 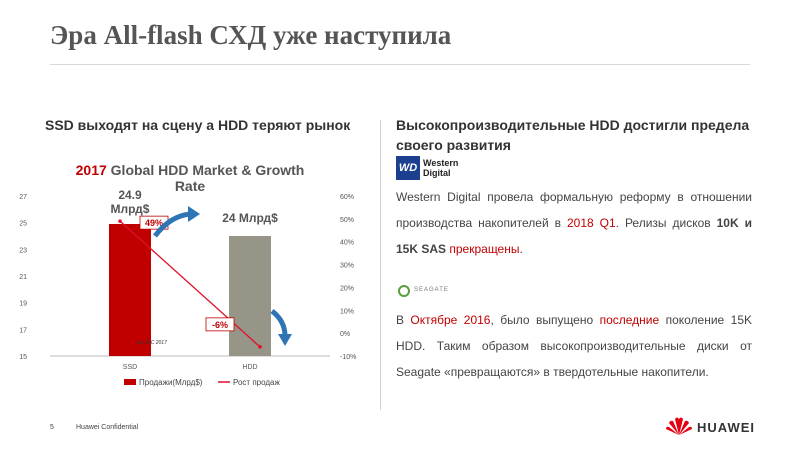 I want to click on para2-date: Октябре 2016, so click(x=450, y=320).